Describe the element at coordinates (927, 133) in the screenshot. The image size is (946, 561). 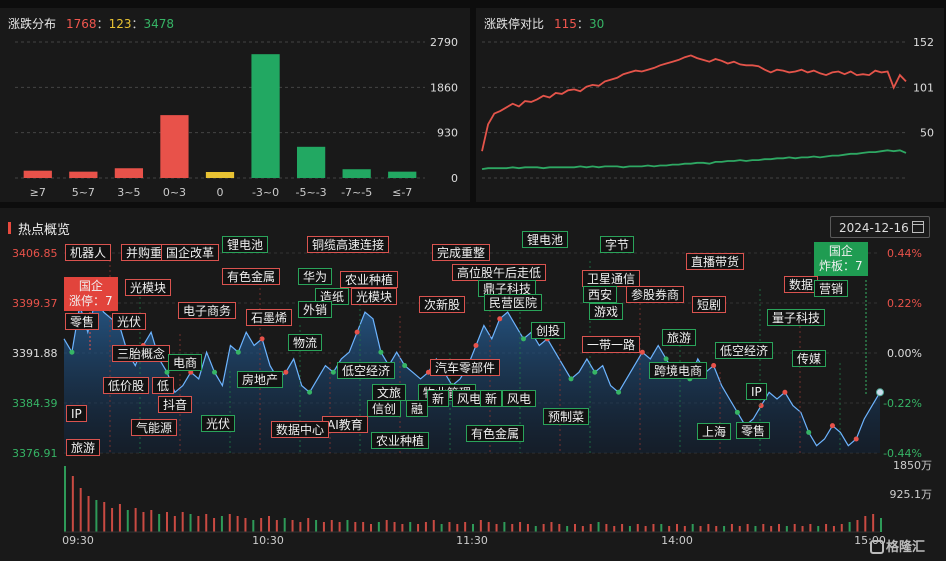
I see `y-tick-label: 50` at that location.